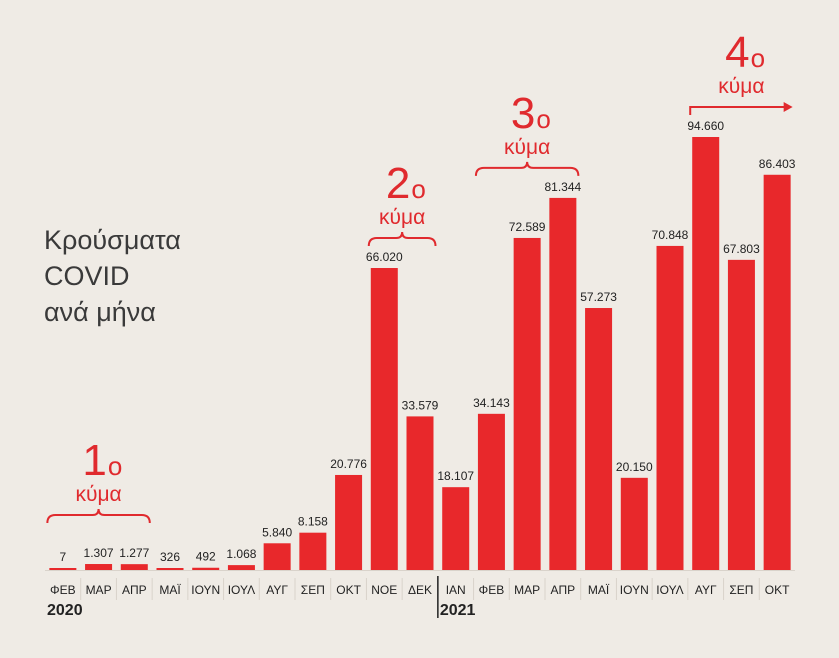 The height and width of the screenshot is (658, 839). I want to click on category-label-7: ΣΕΠ, so click(313, 590).